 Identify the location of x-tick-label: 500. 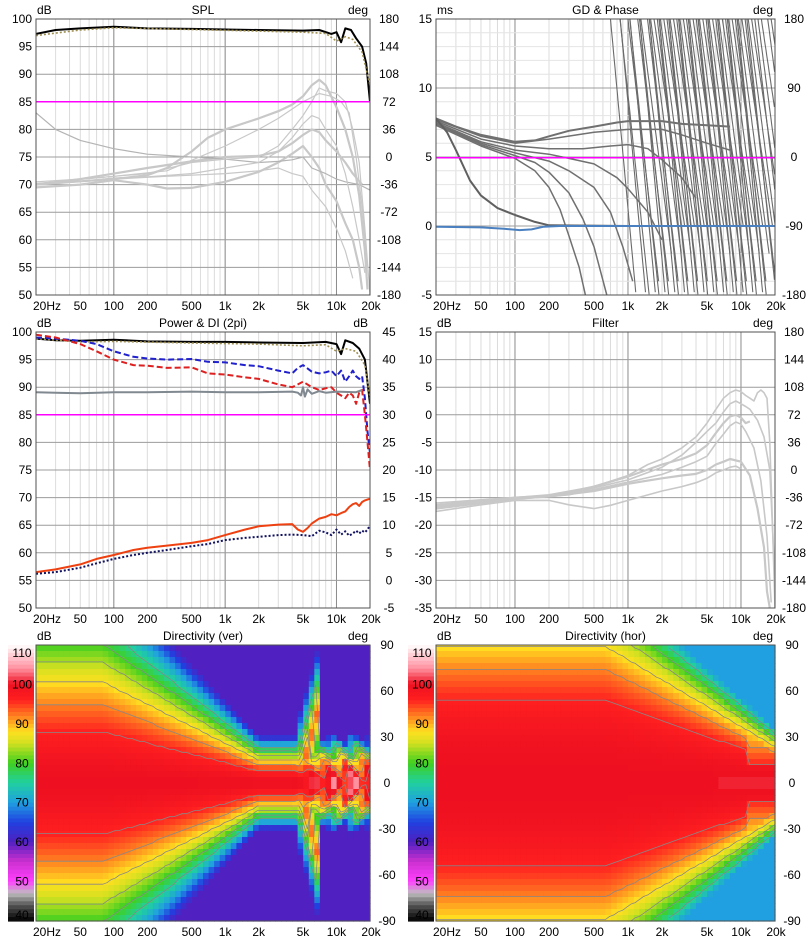
(192, 619).